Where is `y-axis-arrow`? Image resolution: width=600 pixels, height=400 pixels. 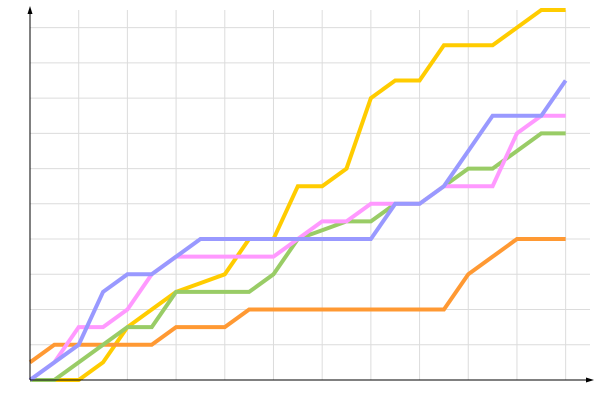
y-axis-arrow is located at coordinates (30, 10).